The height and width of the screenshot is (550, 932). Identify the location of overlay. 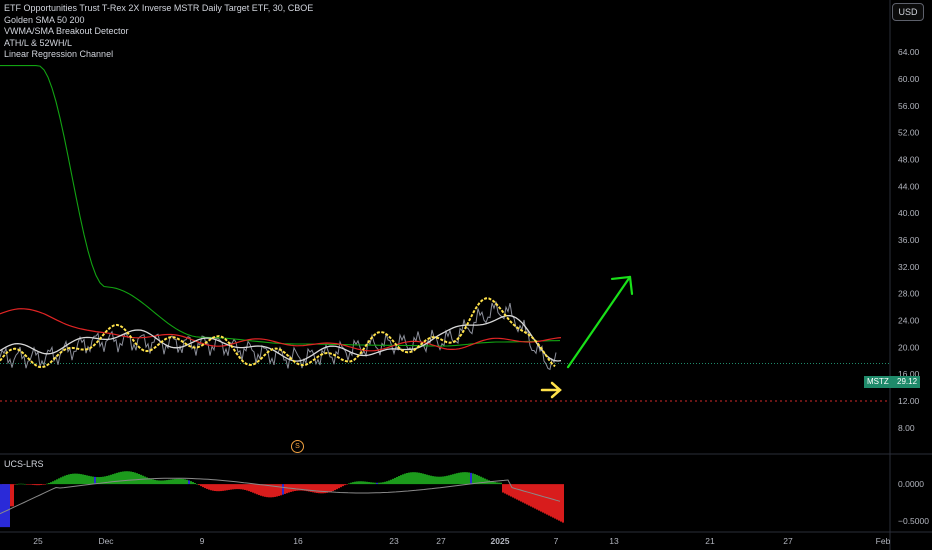
(587, 337).